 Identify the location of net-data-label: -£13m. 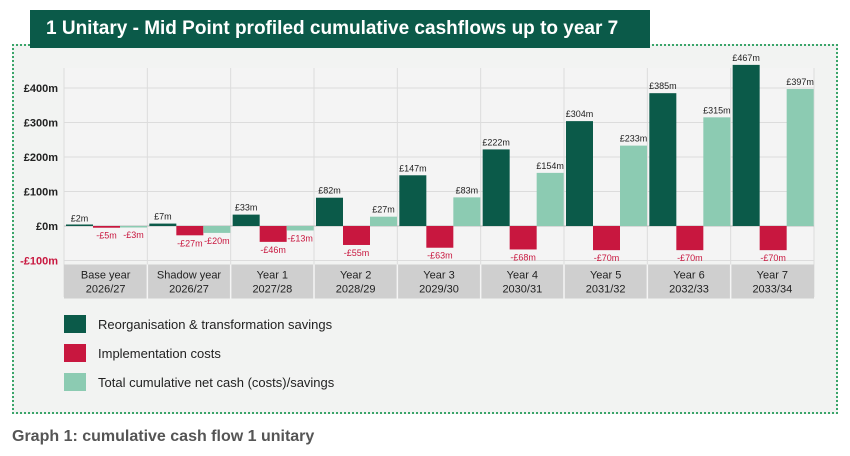
(300, 238).